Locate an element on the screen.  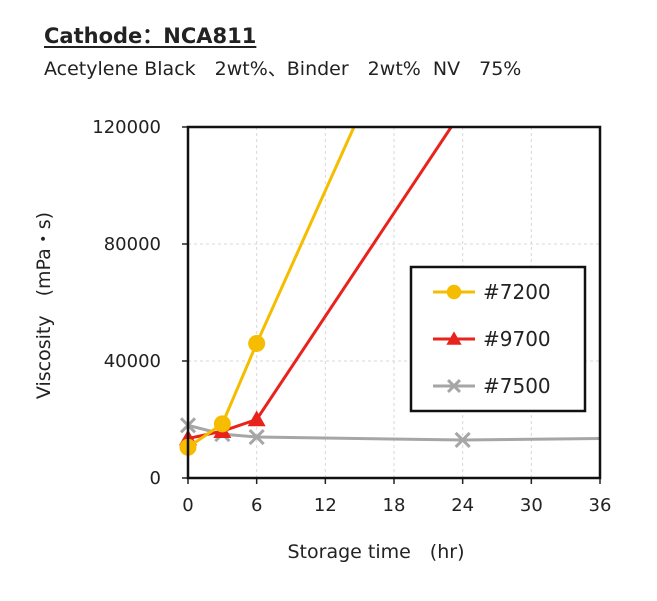
x-axis-title: Storage time (hr) is located at coordinates (376, 552).